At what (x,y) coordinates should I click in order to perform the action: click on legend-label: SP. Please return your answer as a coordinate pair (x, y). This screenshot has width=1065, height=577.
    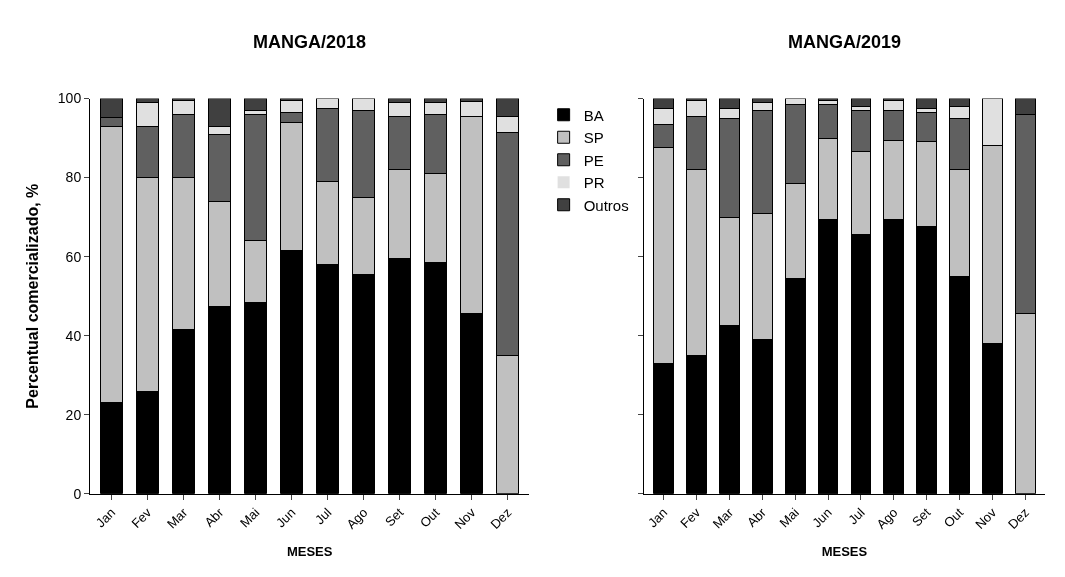
    Looking at the image, I should click on (593, 138).